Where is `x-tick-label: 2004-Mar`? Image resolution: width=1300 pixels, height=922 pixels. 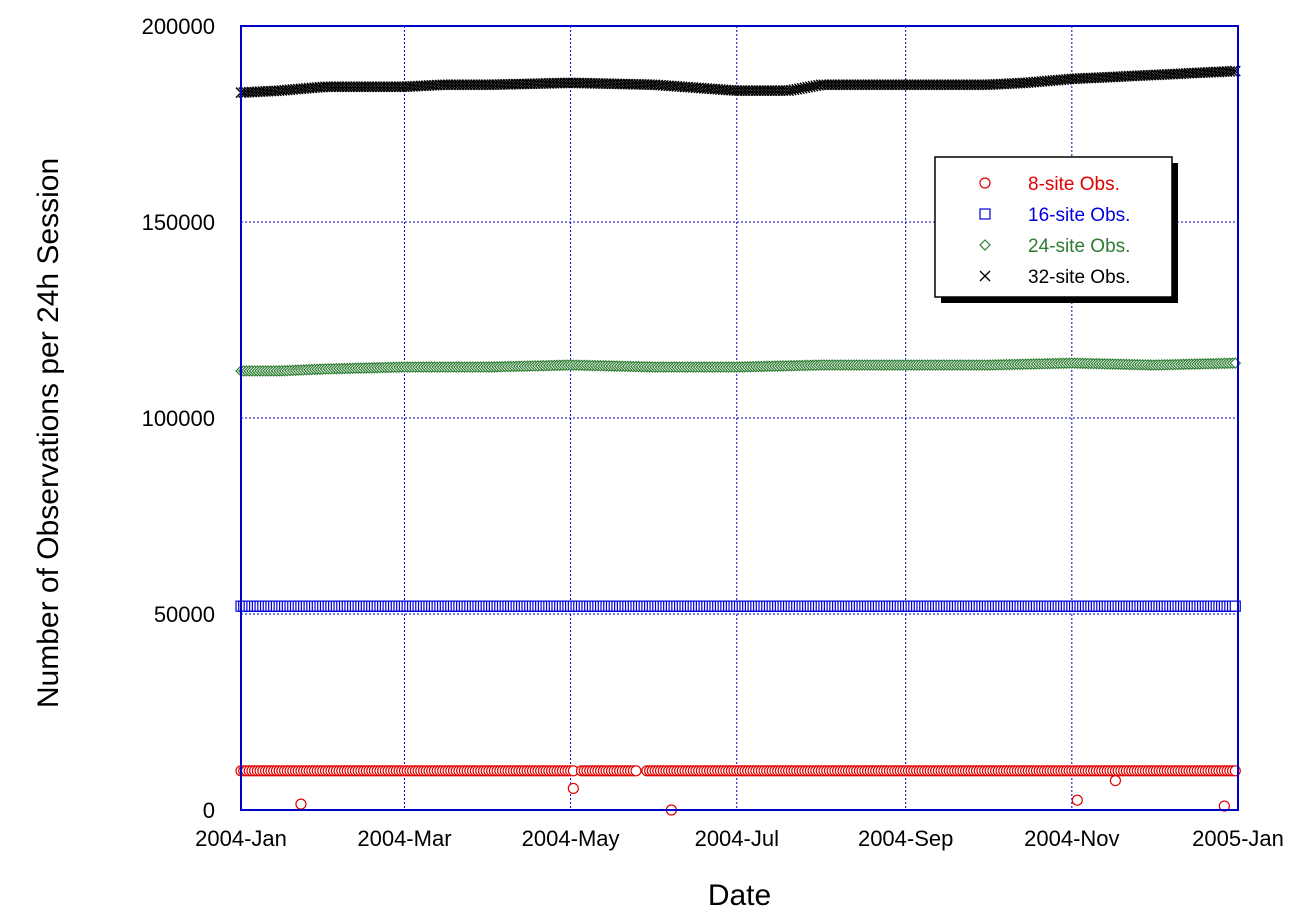
x-tick-label: 2004-Mar is located at coordinates (404, 838).